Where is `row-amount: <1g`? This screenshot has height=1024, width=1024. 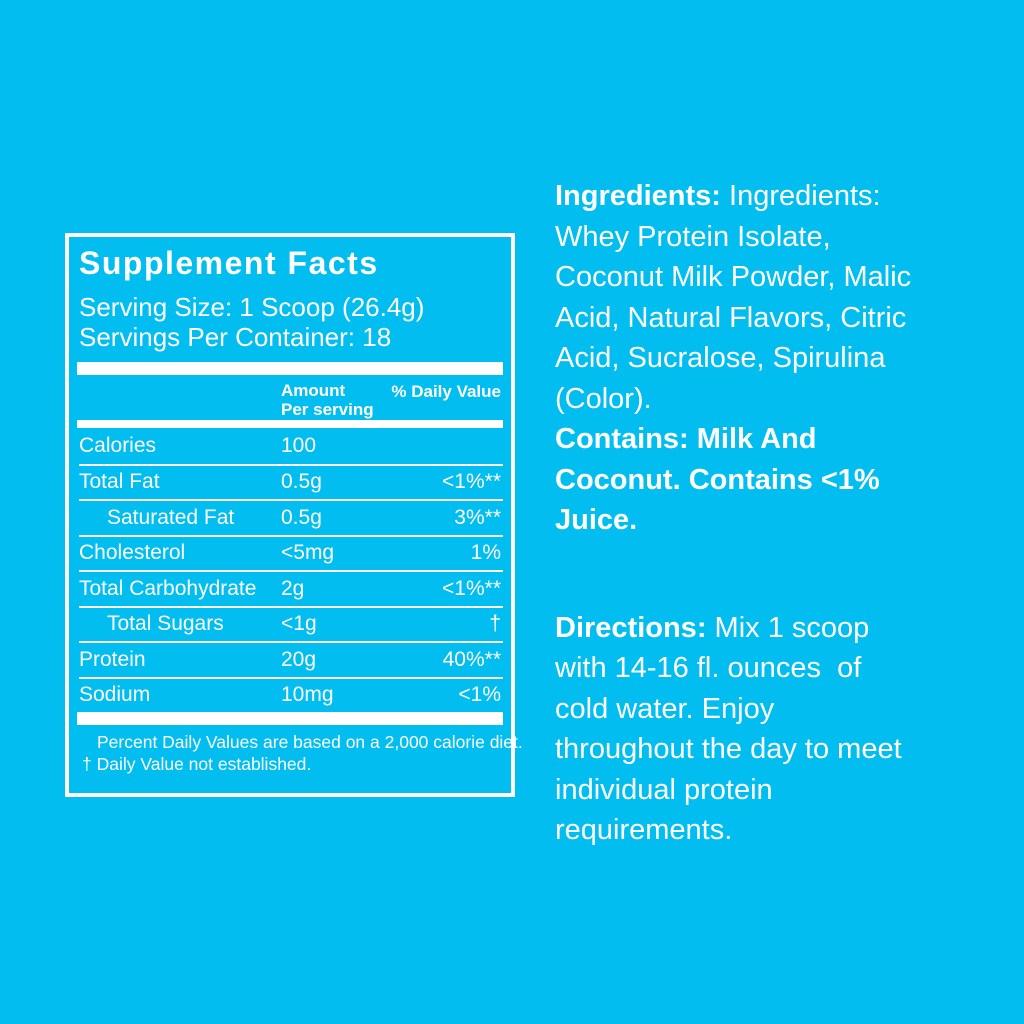
row-amount: <1g is located at coordinates (299, 624).